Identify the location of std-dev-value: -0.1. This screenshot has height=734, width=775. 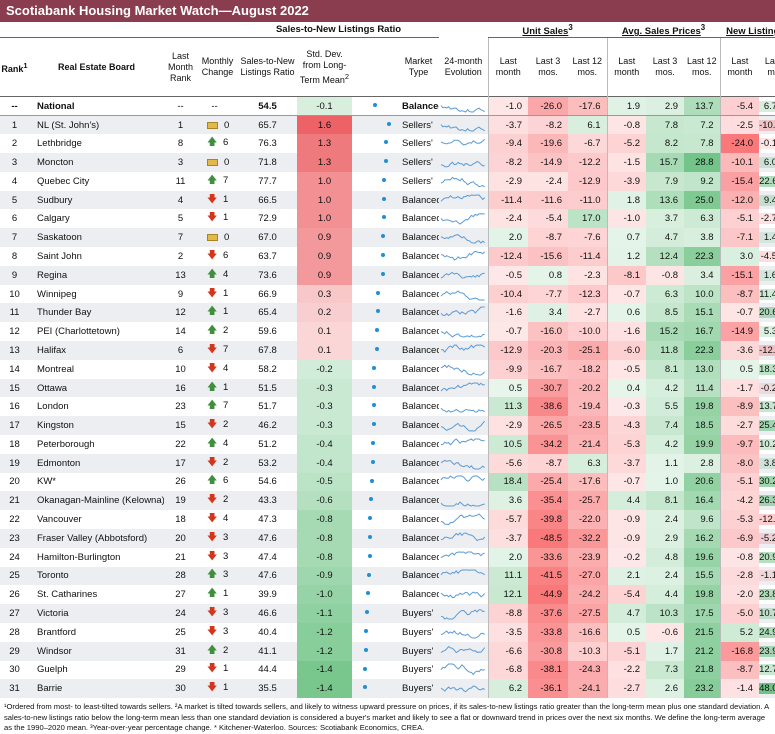
(324, 106).